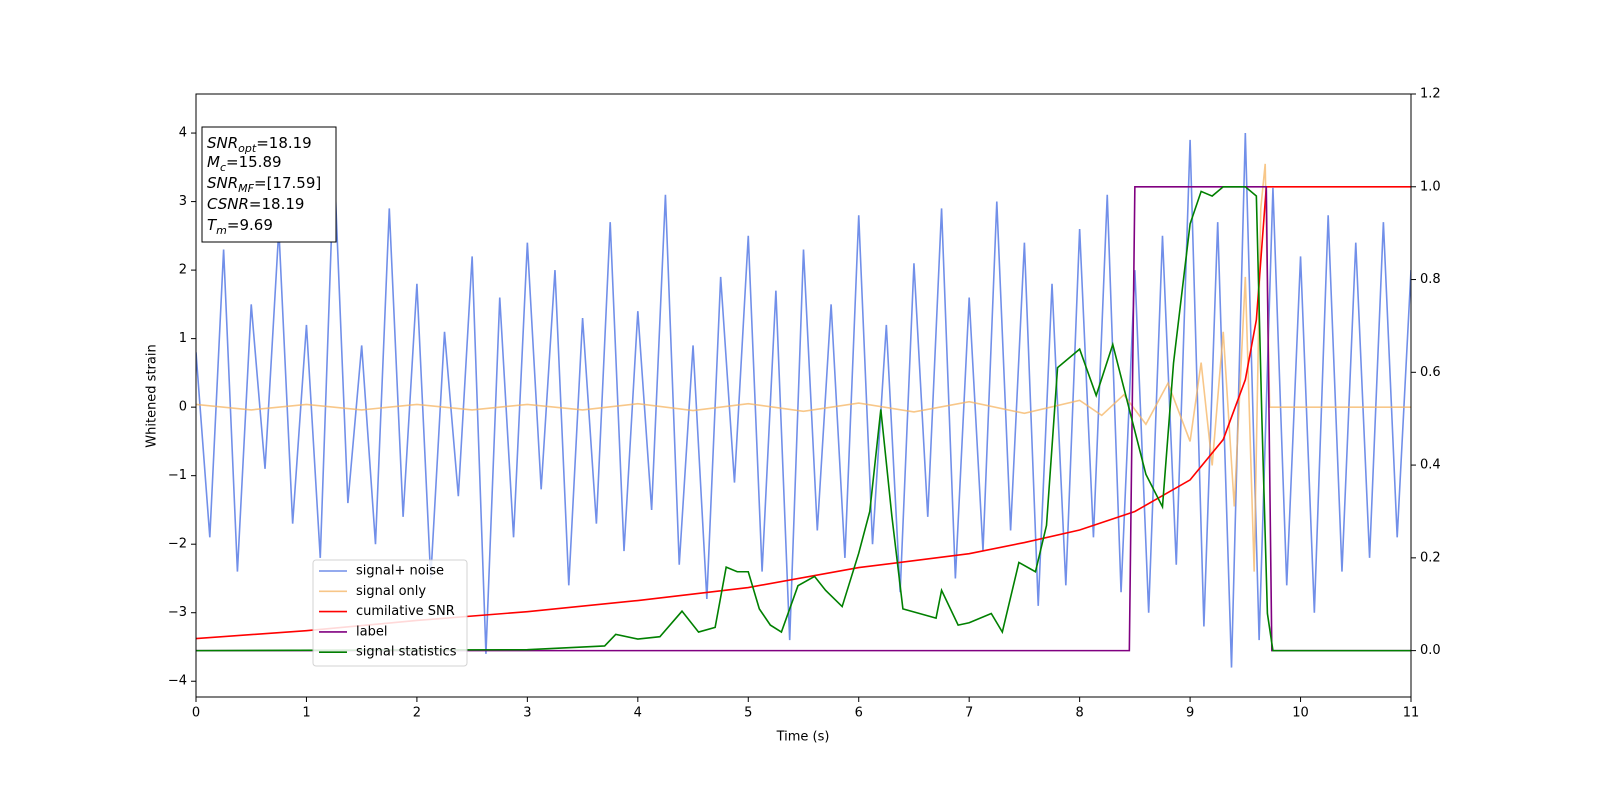  What do you see at coordinates (152, 395) in the screenshot?
I see `y-axis-label: Whitened strain` at bounding box center [152, 395].